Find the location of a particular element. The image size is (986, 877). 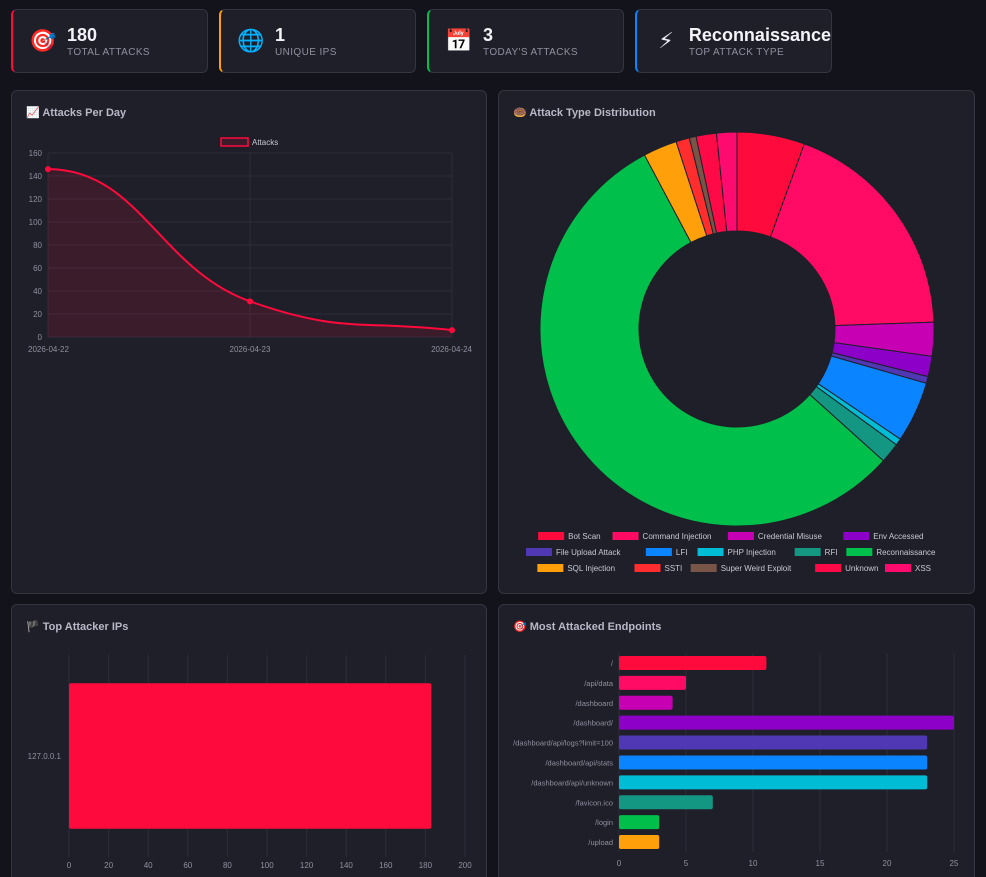

x-tick-label: 5 is located at coordinates (686, 863).